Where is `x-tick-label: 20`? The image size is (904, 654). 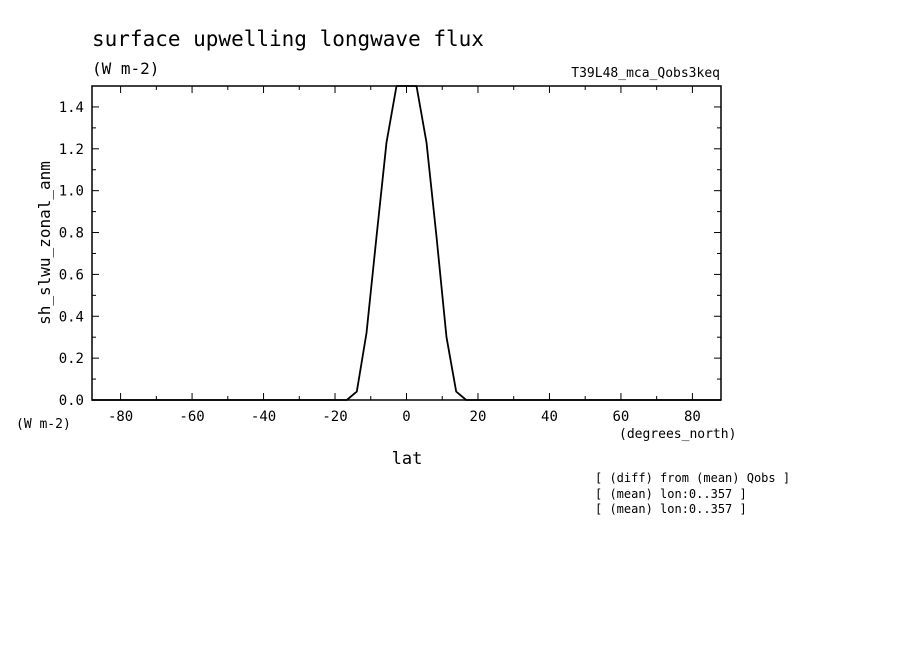 x-tick-label: 20 is located at coordinates (478, 417).